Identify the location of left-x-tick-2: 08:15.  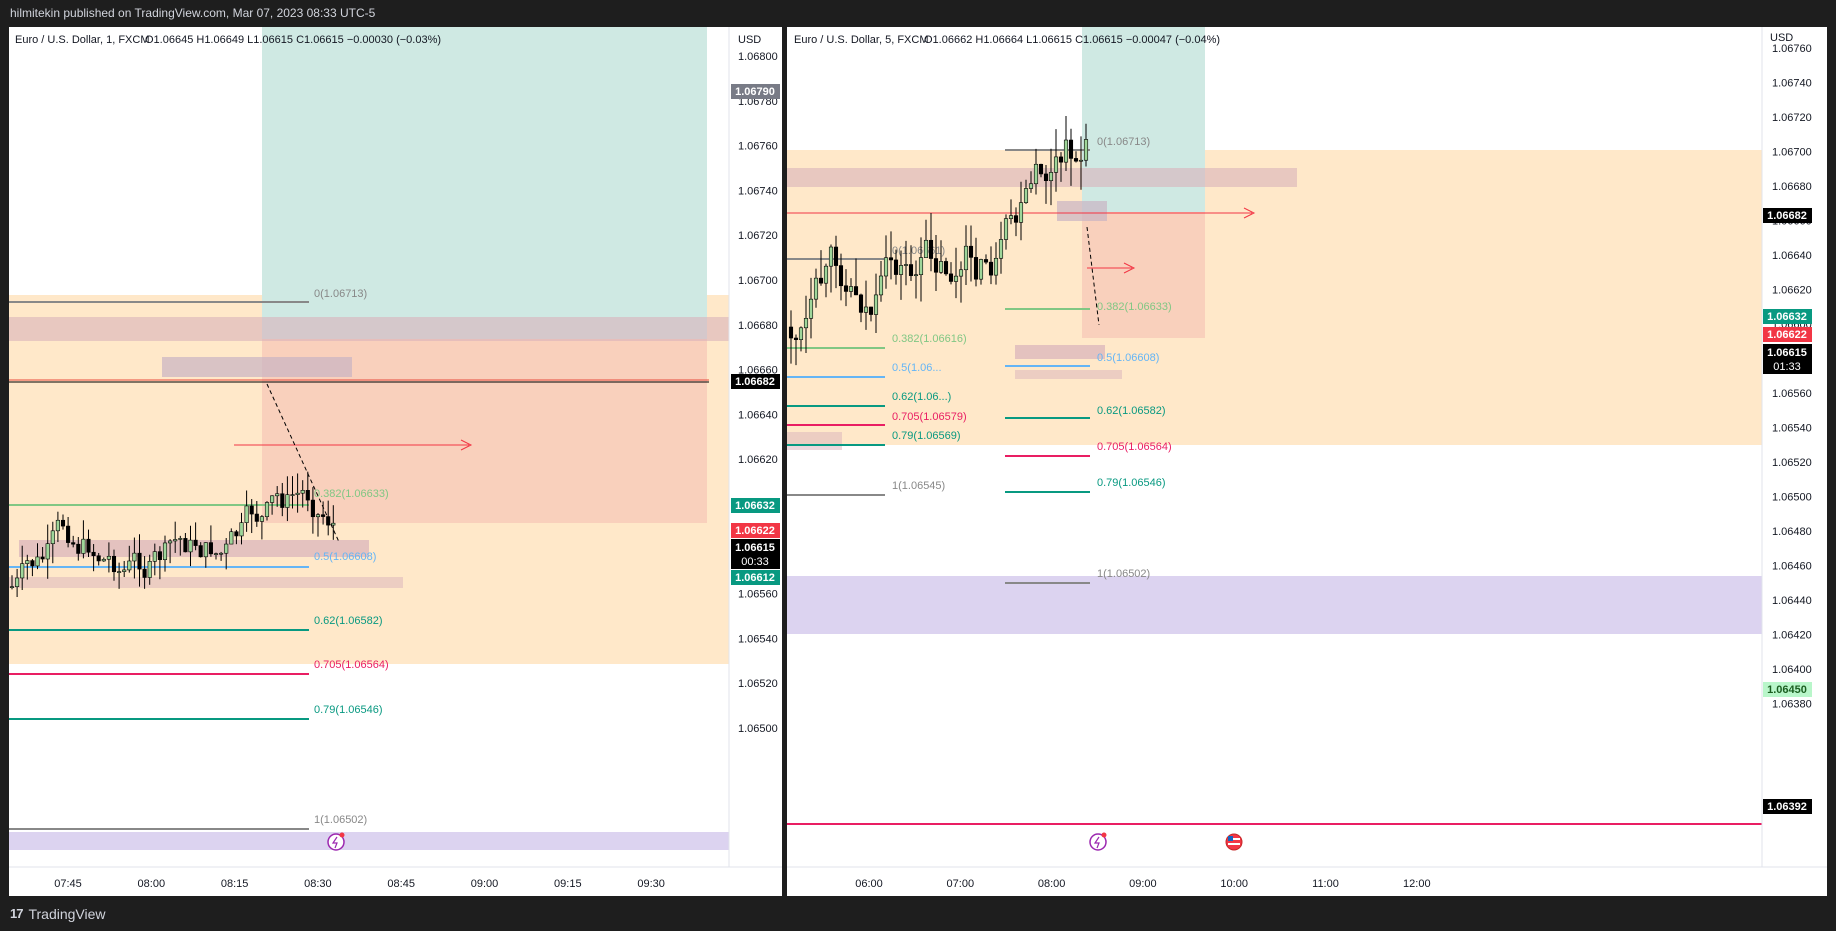
(235, 884).